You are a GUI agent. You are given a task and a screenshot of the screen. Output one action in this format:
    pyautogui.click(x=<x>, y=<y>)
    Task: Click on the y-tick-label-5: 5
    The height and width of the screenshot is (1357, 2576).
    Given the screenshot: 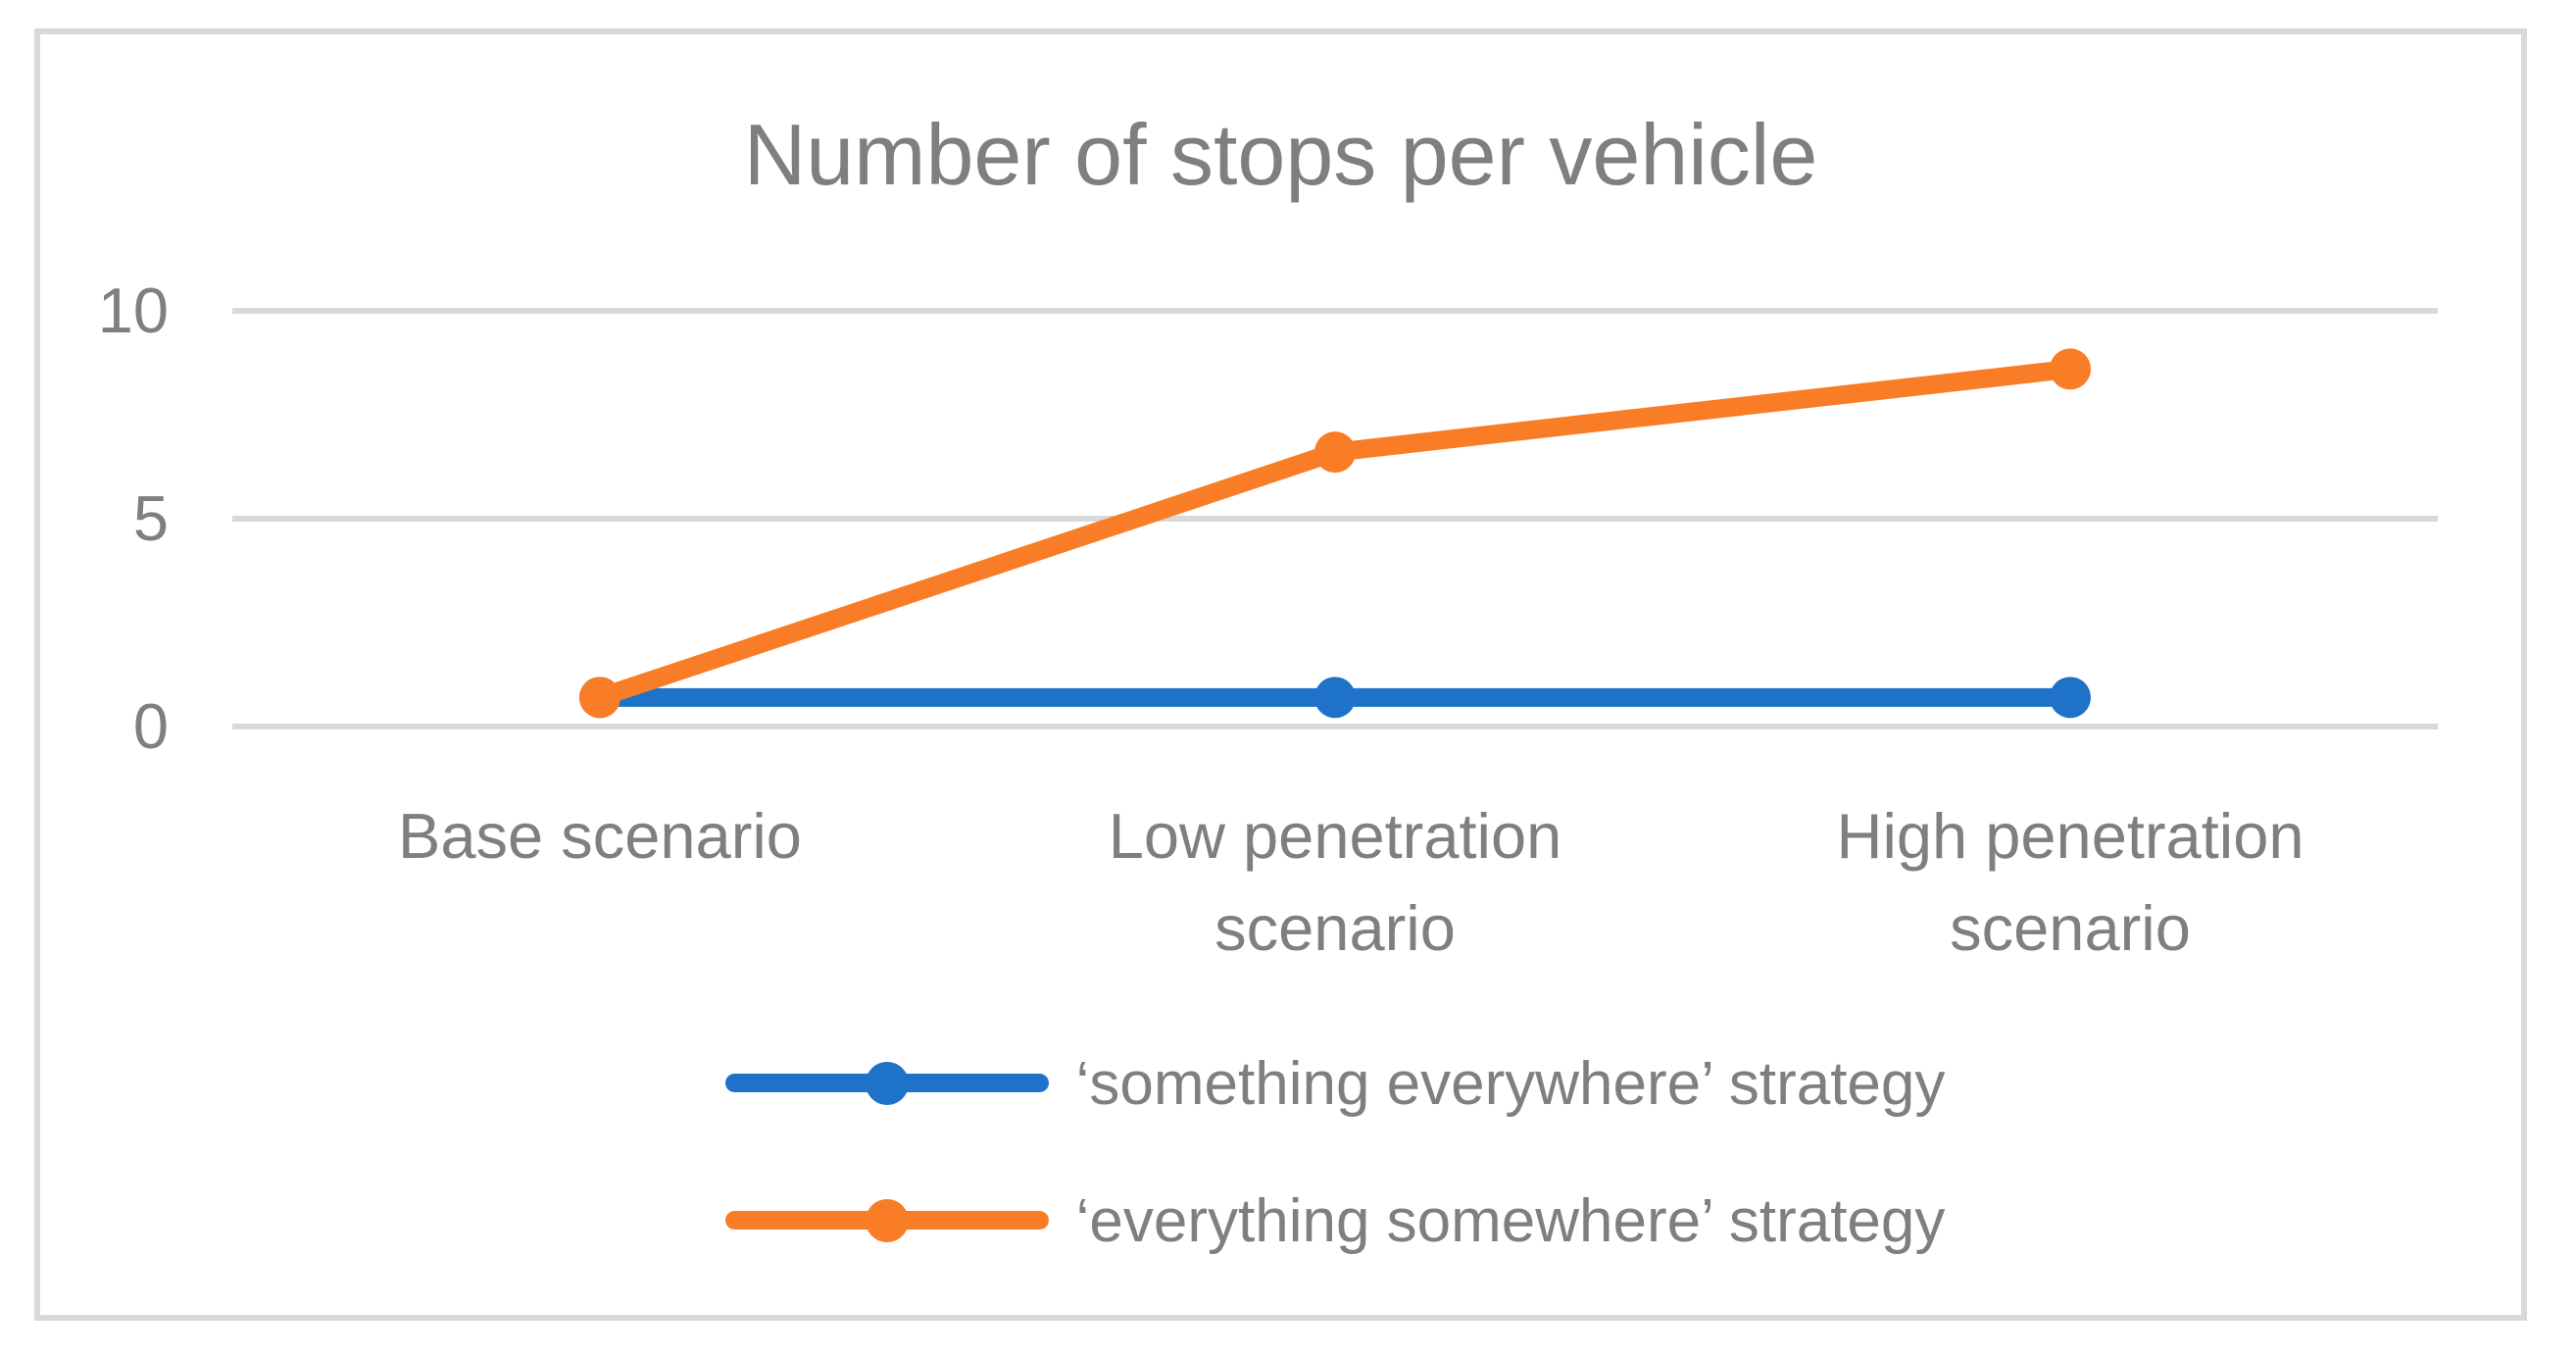 What is the action you would take?
    pyautogui.click(x=150, y=518)
    